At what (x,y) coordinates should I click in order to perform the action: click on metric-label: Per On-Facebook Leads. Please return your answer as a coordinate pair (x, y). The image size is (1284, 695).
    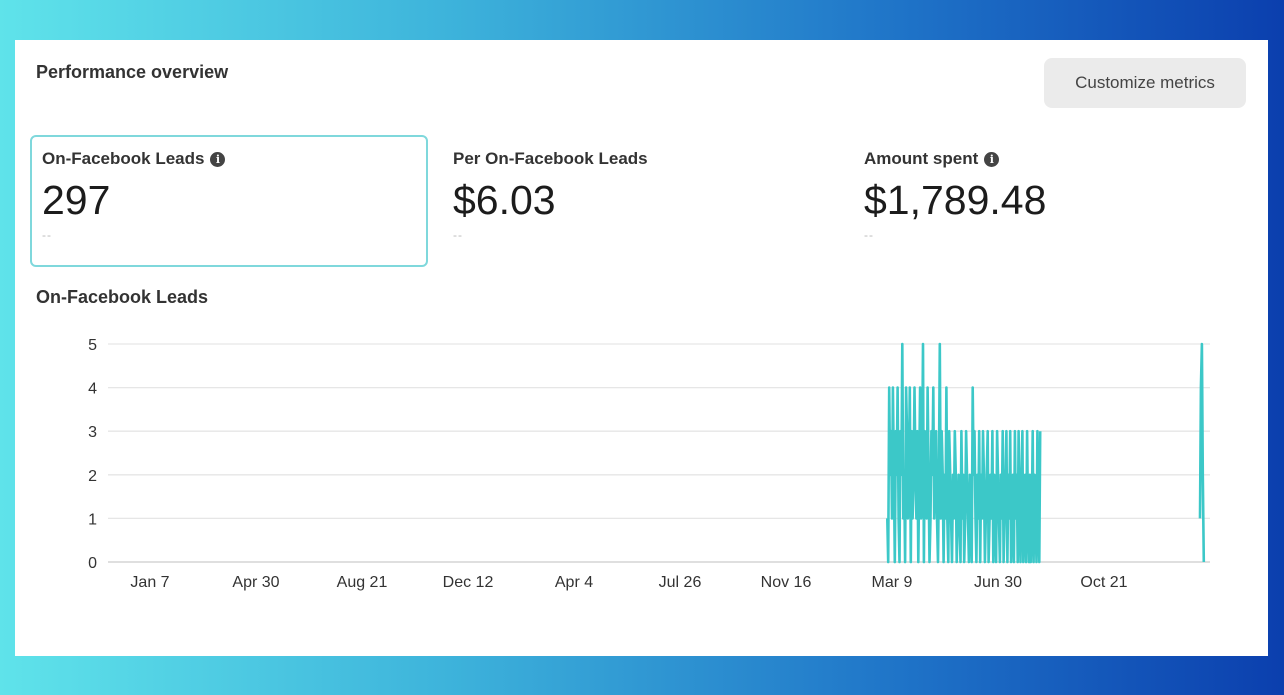
    Looking at the image, I should click on (550, 158).